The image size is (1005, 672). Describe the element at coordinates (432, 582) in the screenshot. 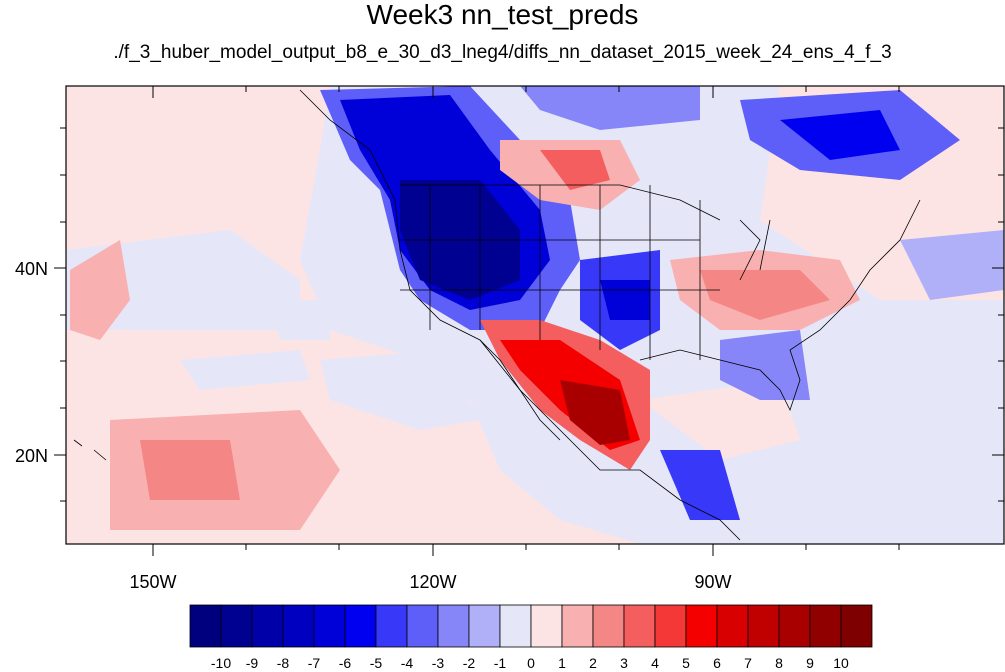

I see `lon-tick-label: 120W` at that location.